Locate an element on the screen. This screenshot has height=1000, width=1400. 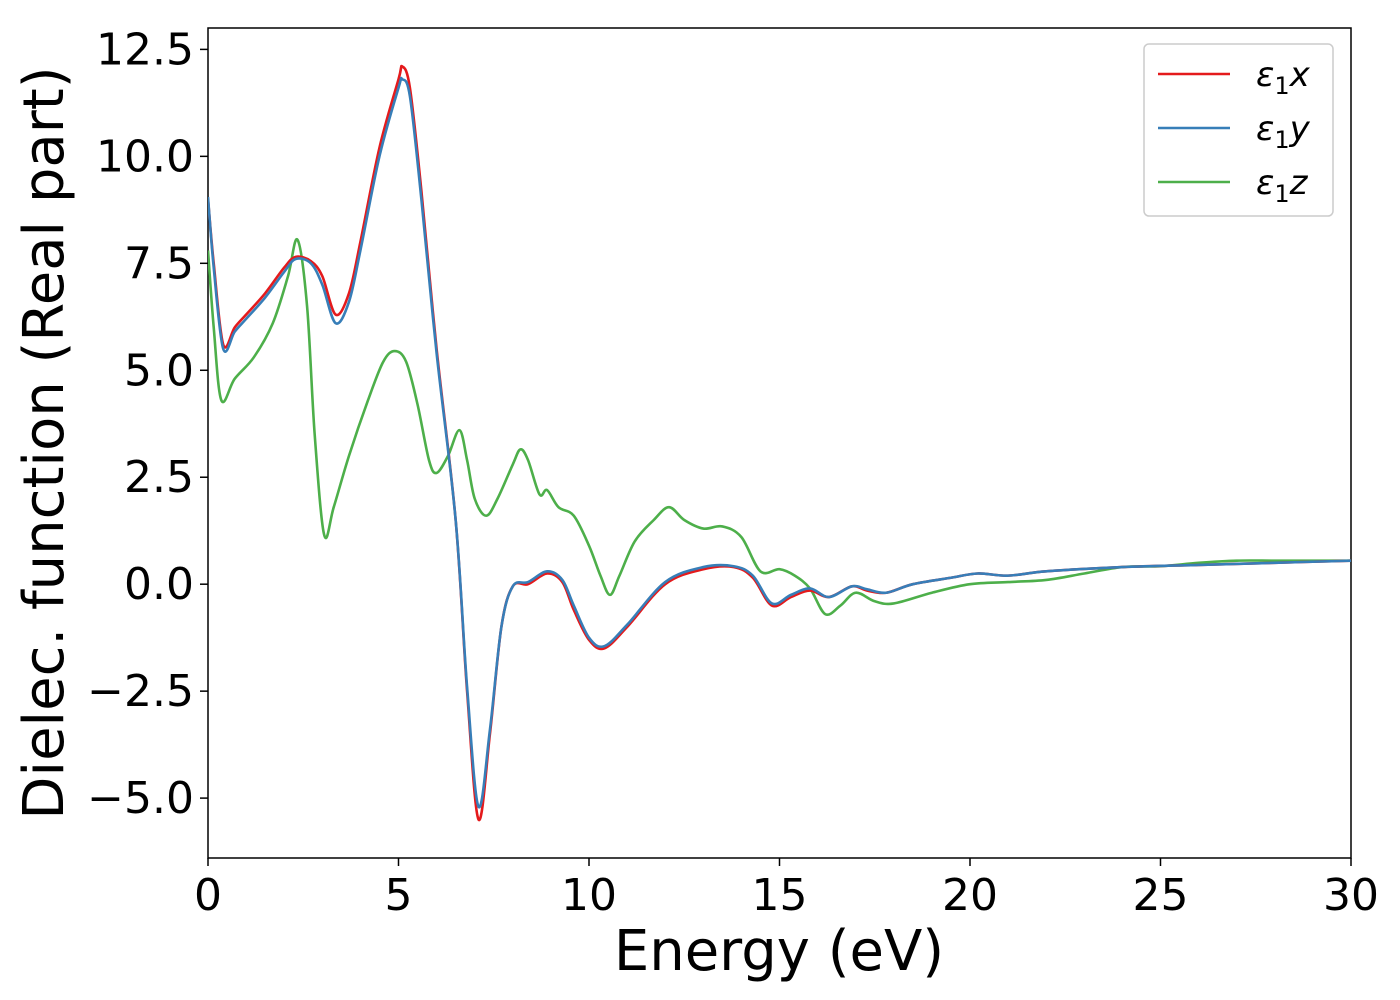
legend-component: z is located at coordinates (1299, 183).